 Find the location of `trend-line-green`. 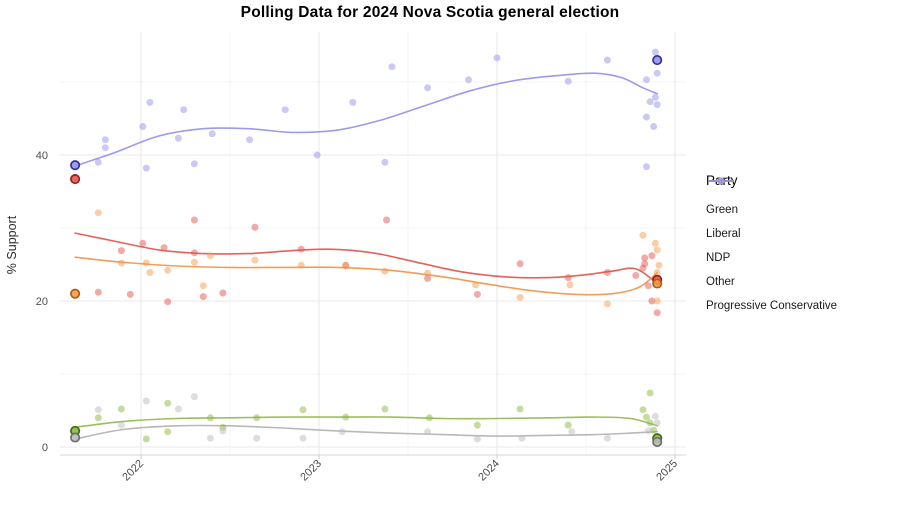

trend-line-green is located at coordinates (366, 422).